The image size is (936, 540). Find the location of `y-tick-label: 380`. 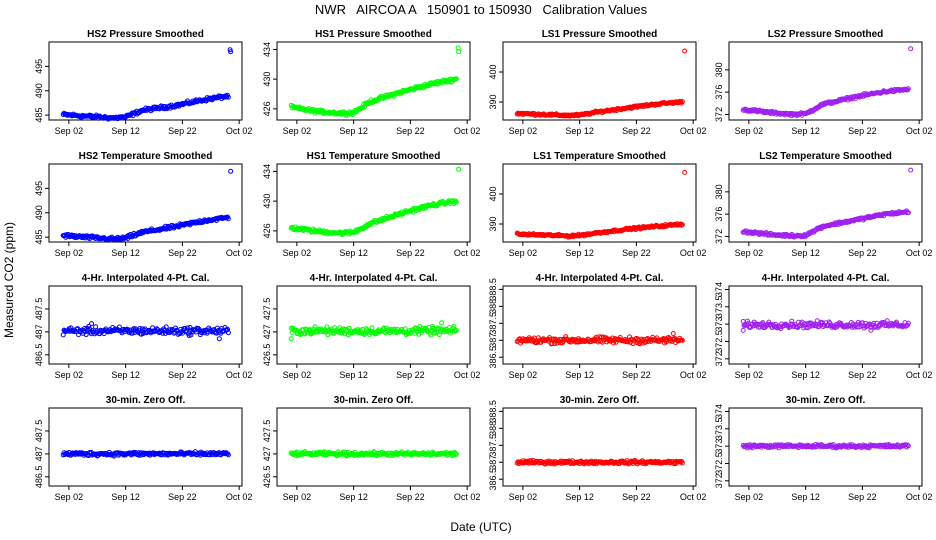

y-tick-label: 380 is located at coordinates (719, 191).